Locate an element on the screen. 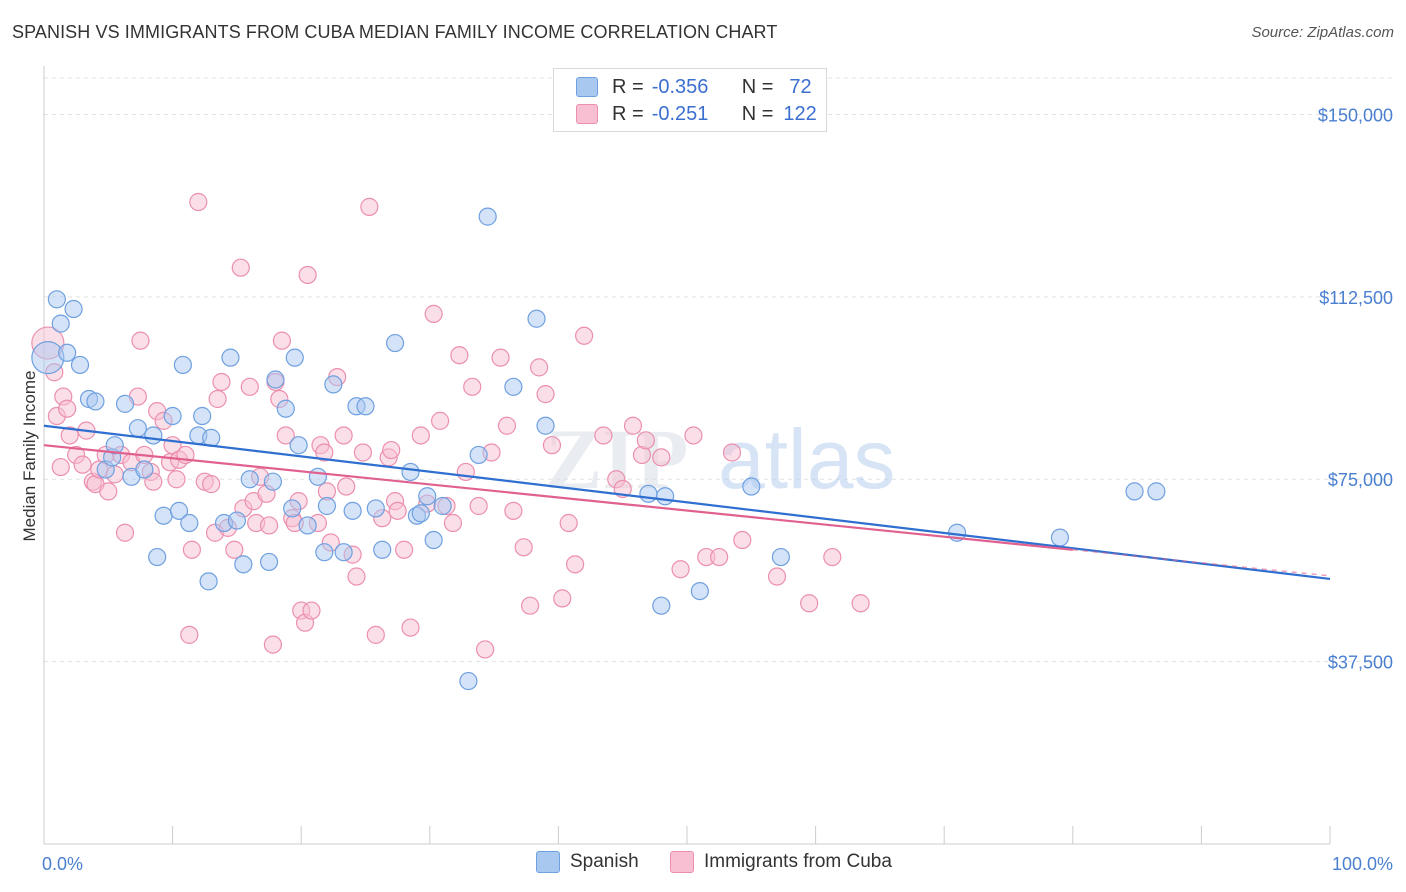 The width and height of the screenshot is (1406, 892). y-tick-labels: $150,000 $112,500 $75,000 $37,500 is located at coordinates (1355, 388).